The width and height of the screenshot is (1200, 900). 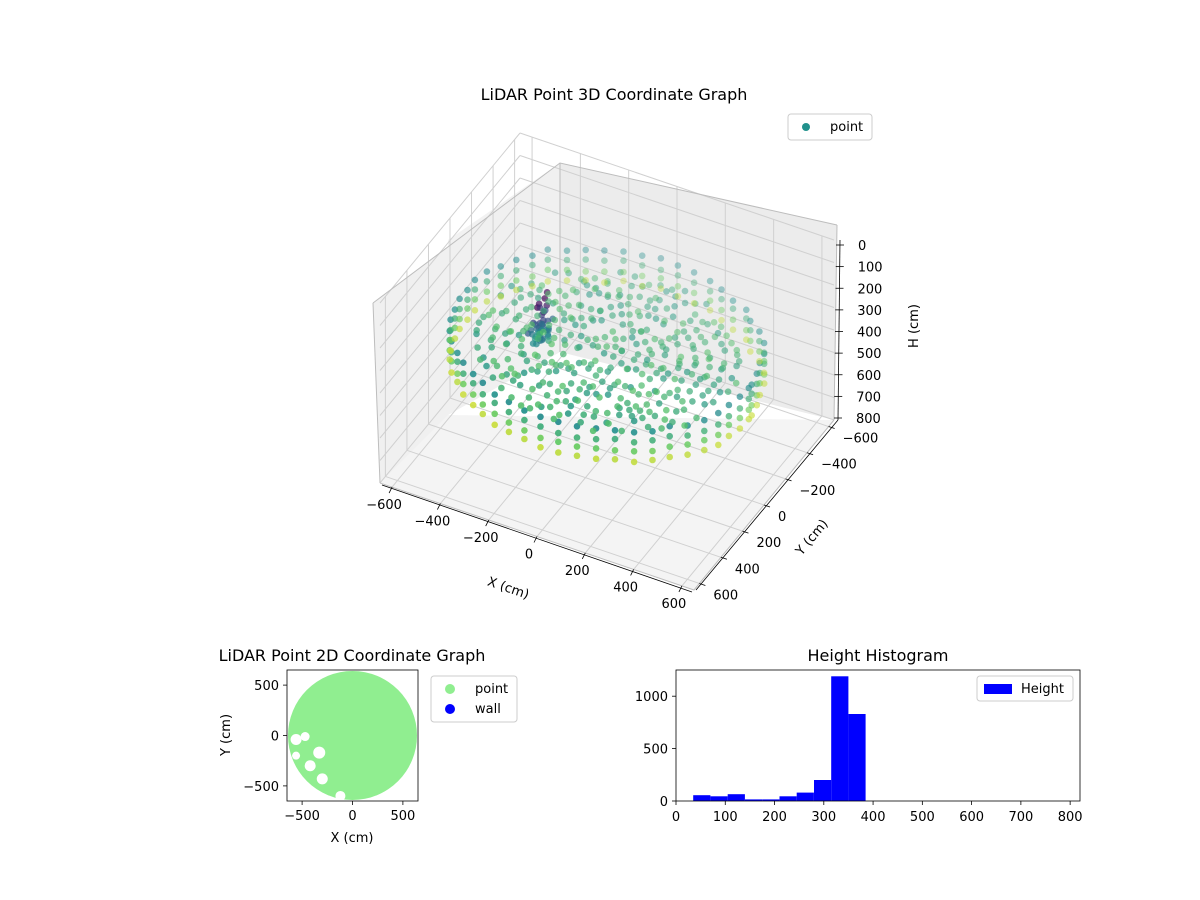 What do you see at coordinates (823, 817) in the screenshot?
I see `histogram-xtick-label: 300` at bounding box center [823, 817].